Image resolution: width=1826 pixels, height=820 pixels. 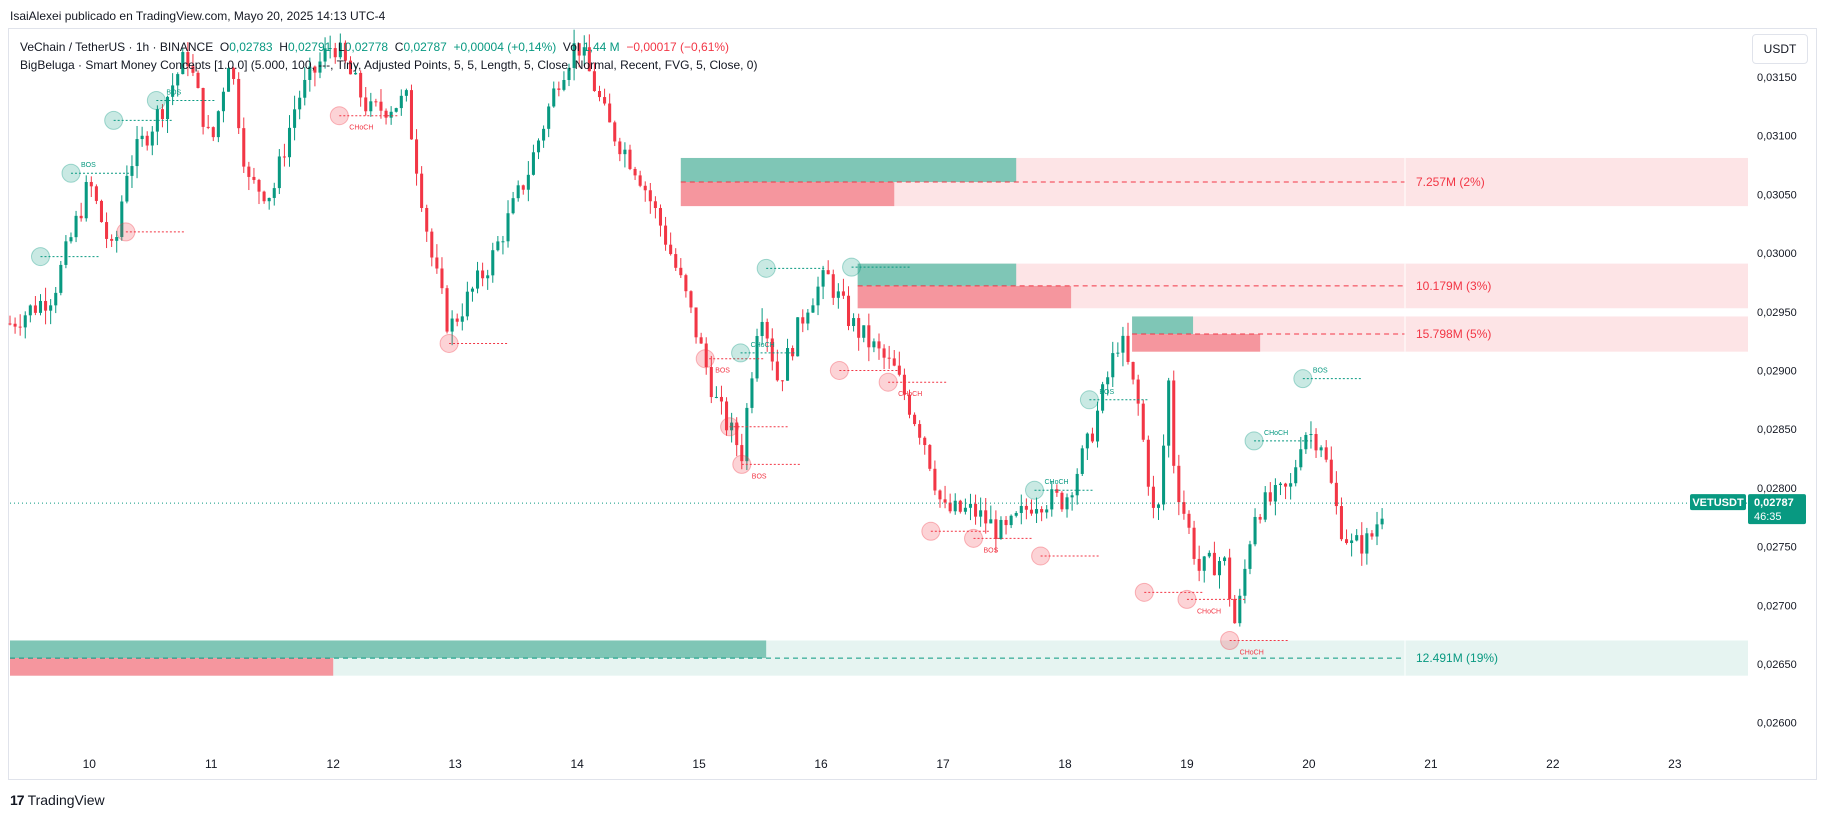 I want to click on y-tick-label: 0,02750, so click(x=1777, y=548).